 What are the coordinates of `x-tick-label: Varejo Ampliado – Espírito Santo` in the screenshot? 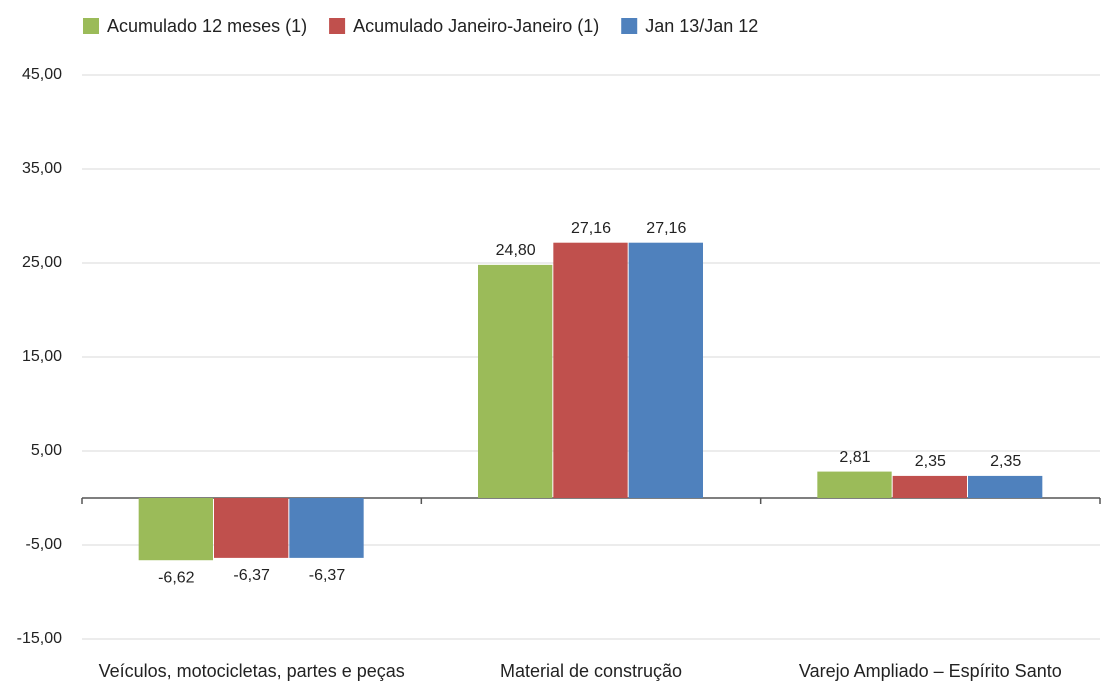 It's located at (930, 671).